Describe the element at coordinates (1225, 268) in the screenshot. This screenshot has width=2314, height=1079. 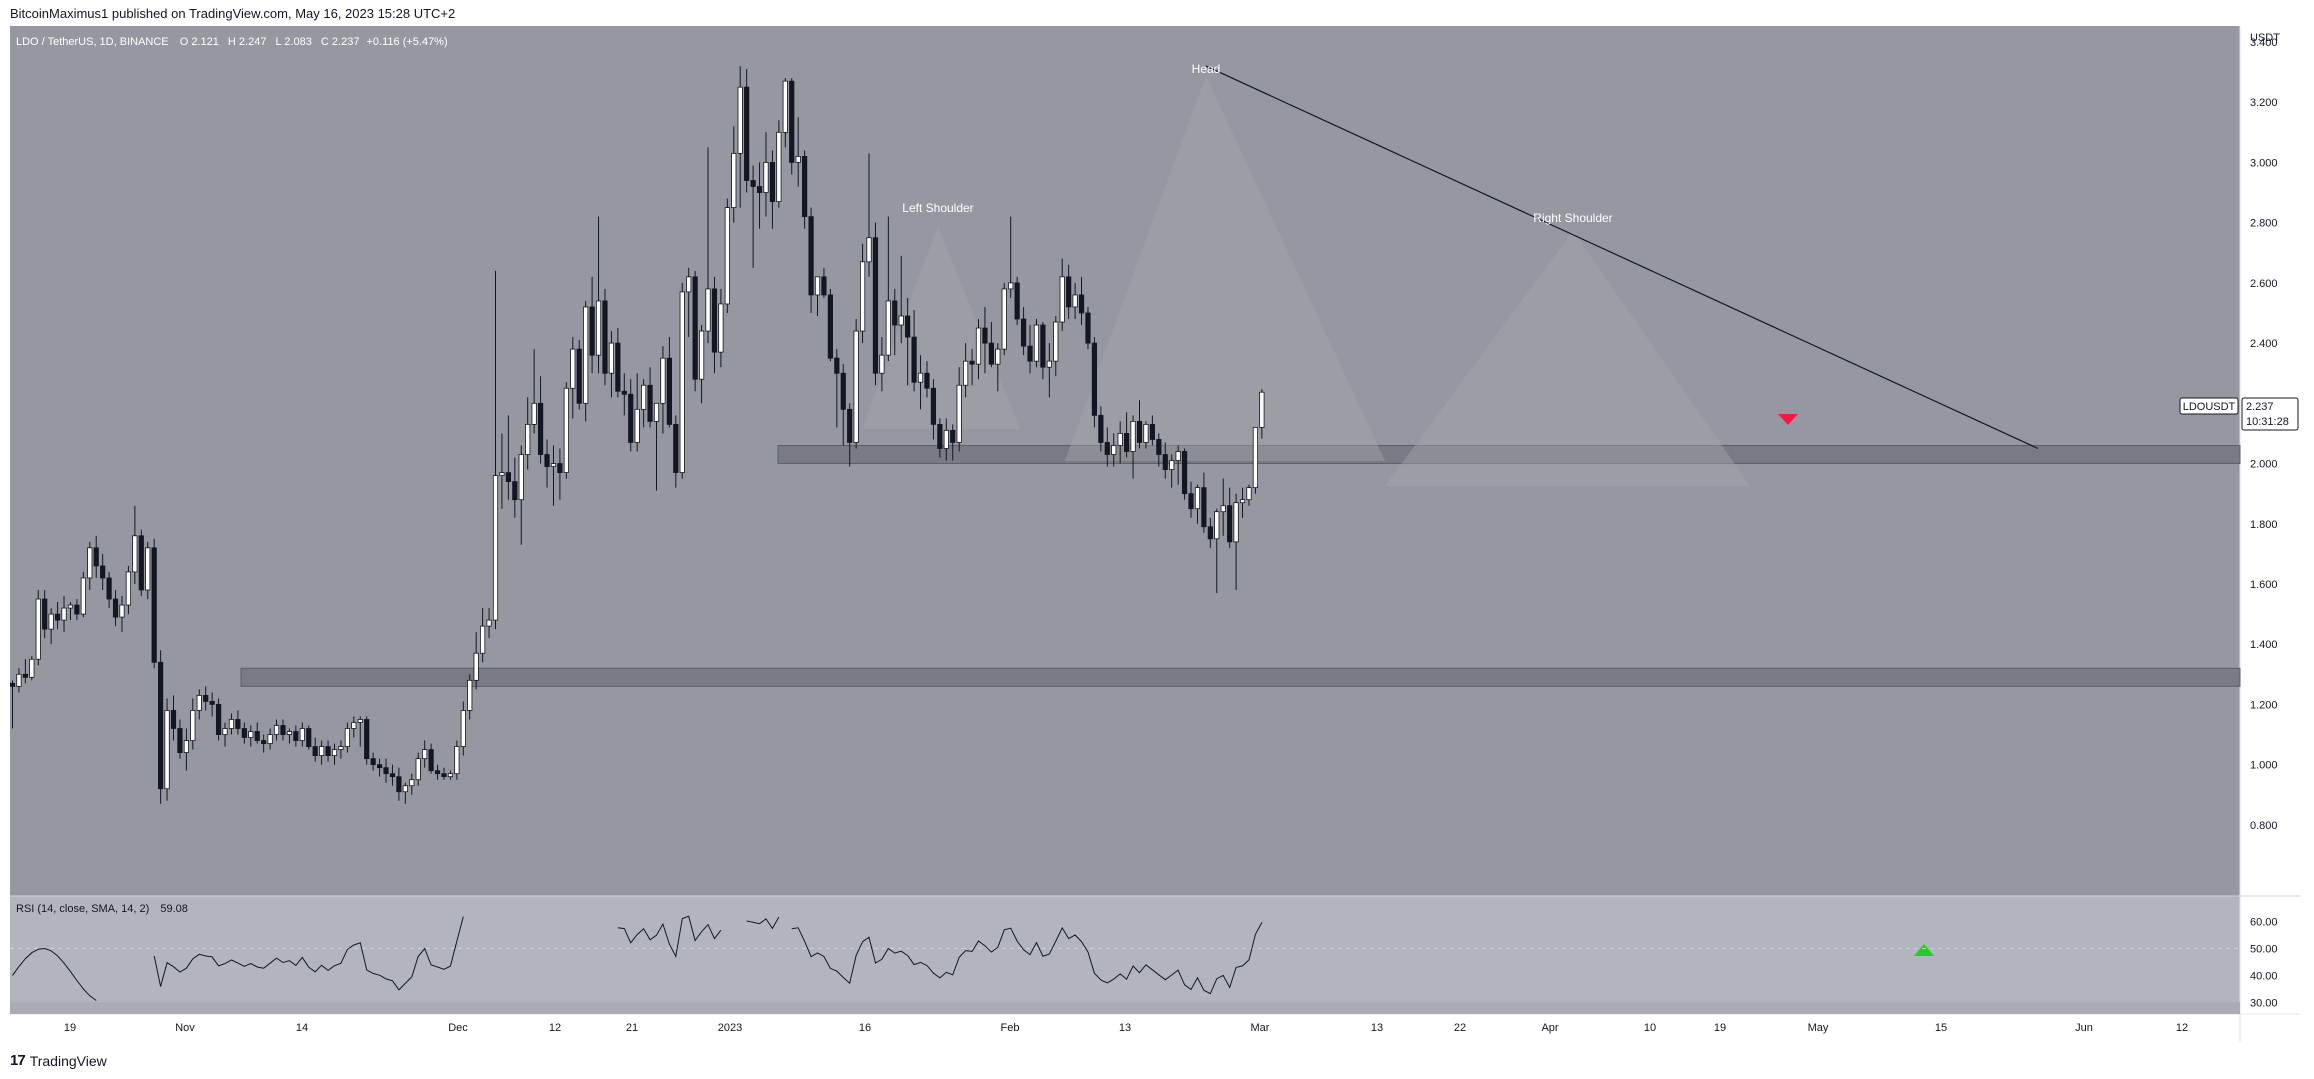
I see `head-shape` at that location.